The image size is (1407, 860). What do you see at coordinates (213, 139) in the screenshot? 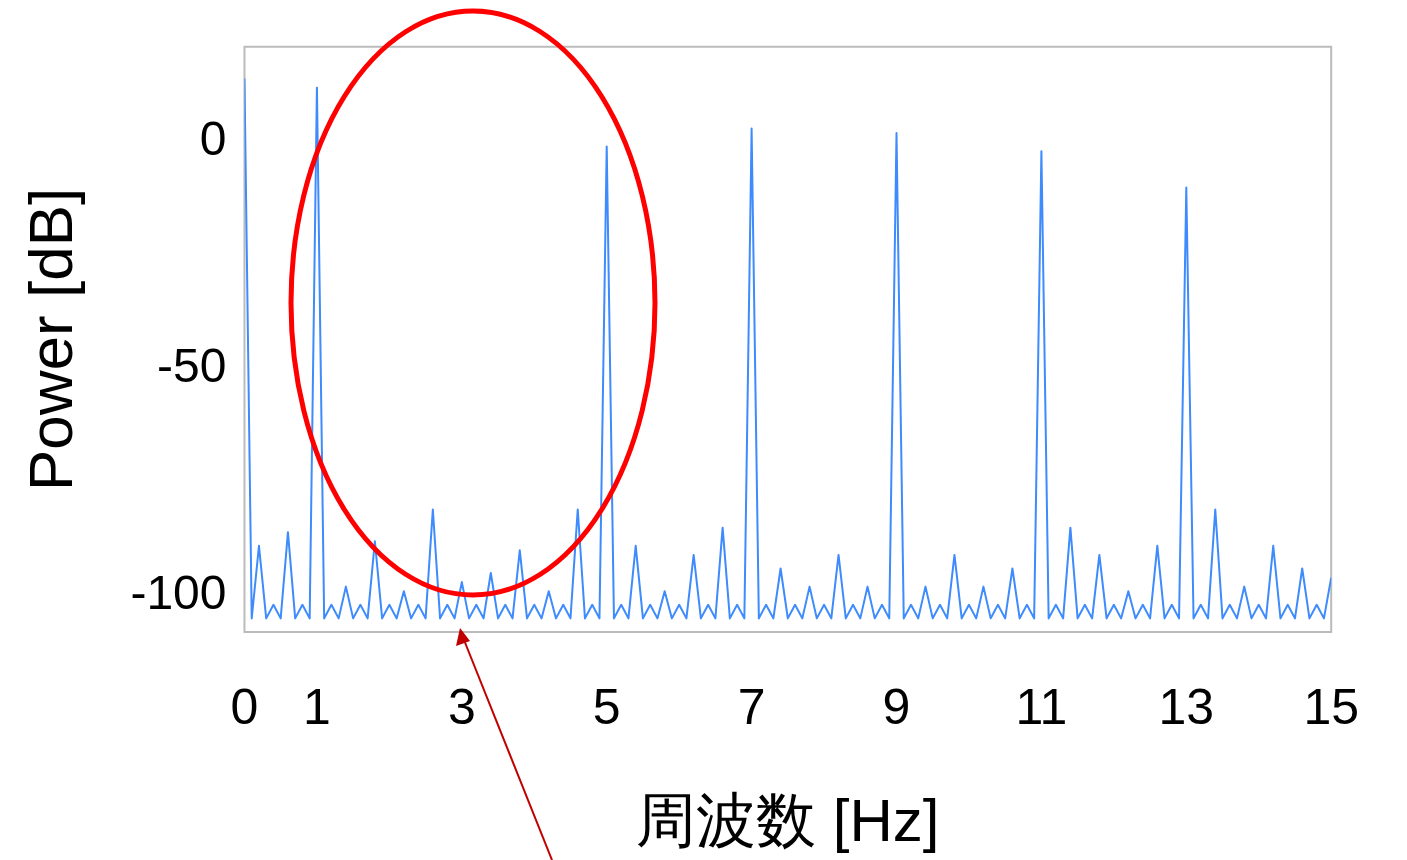
I see `y-tick-label: 0` at bounding box center [213, 139].